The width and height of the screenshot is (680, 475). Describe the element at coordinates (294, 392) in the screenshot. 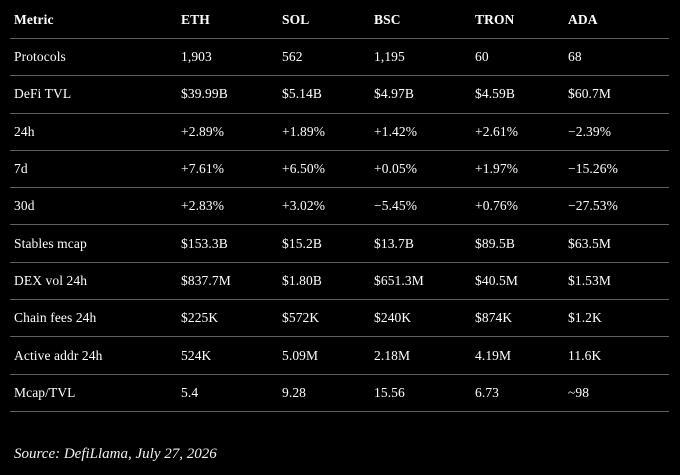

I see `table-cell: 9.28` at that location.